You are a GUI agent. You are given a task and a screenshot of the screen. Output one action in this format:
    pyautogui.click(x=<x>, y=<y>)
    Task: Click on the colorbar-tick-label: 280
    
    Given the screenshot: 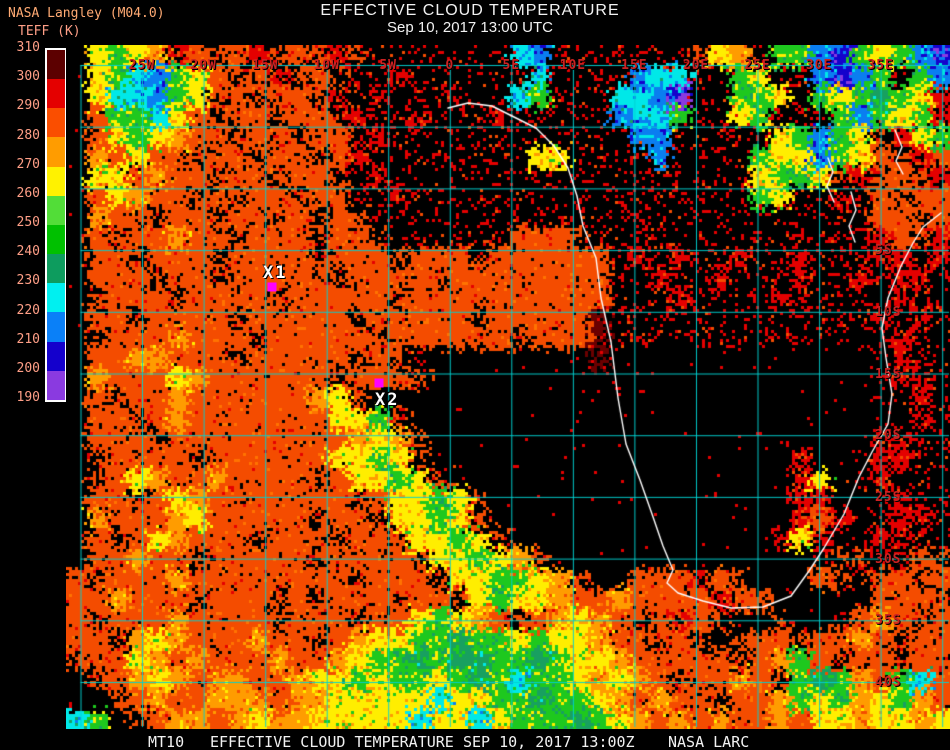 What is the action you would take?
    pyautogui.click(x=28, y=135)
    